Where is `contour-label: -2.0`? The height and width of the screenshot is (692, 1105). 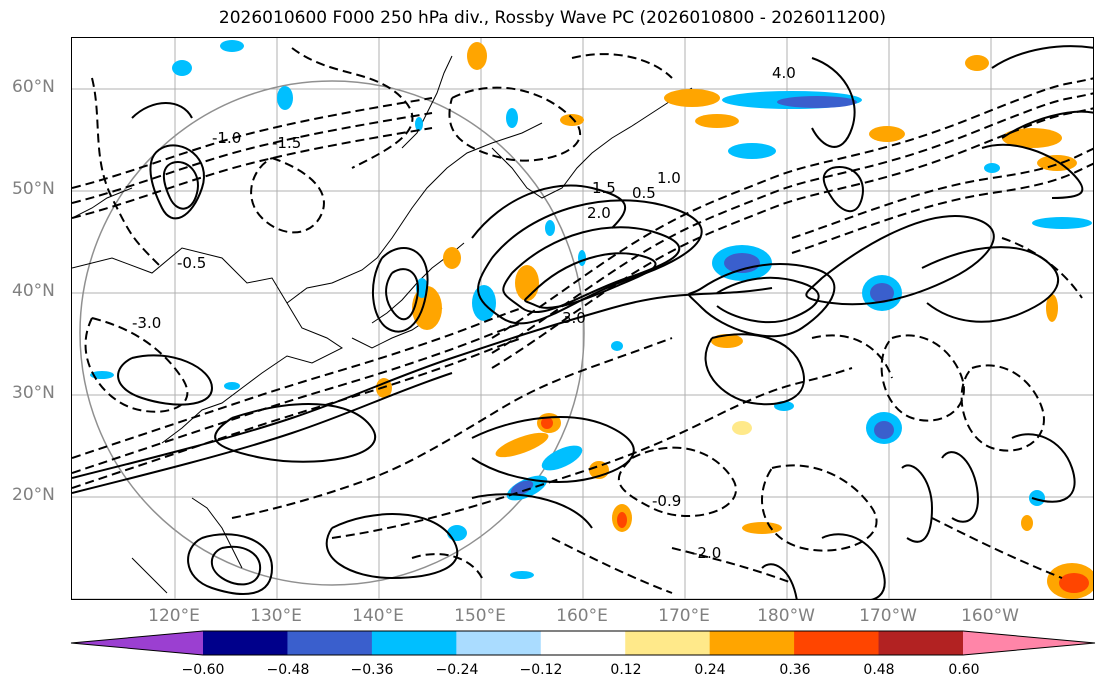
contour-label: -2.0 is located at coordinates (706, 553).